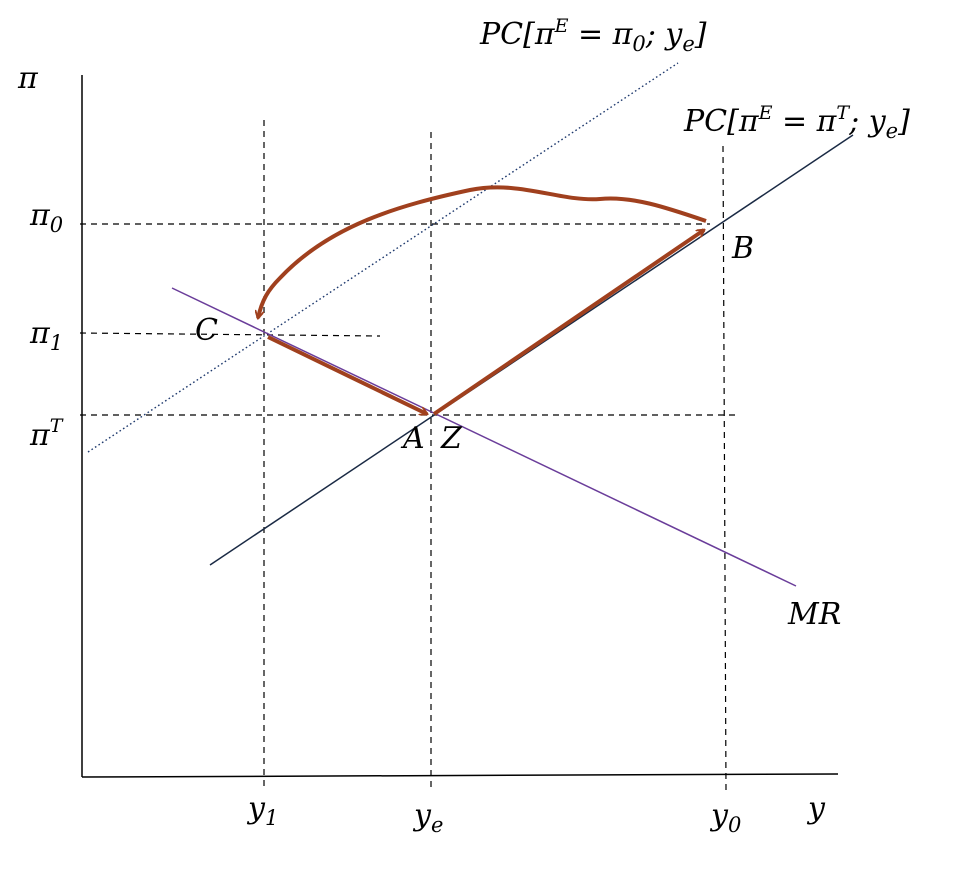 The image size is (960, 876). Describe the element at coordinates (46, 217) in the screenshot. I see `pi0-label: π0` at that location.